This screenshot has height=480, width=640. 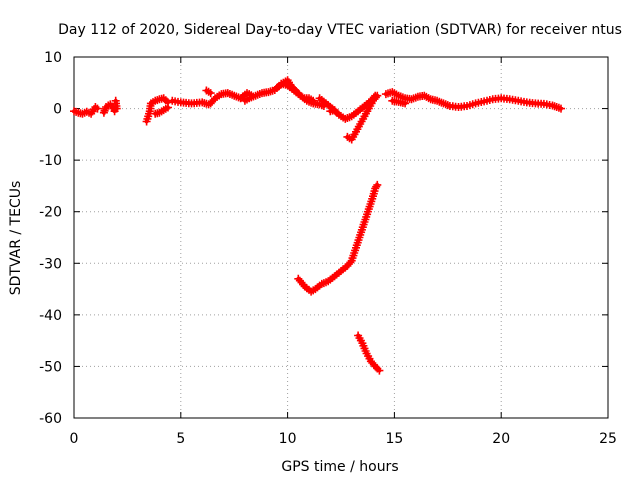 What do you see at coordinates (50, 161) in the screenshot?
I see `y-tick-label: -10` at bounding box center [50, 161].